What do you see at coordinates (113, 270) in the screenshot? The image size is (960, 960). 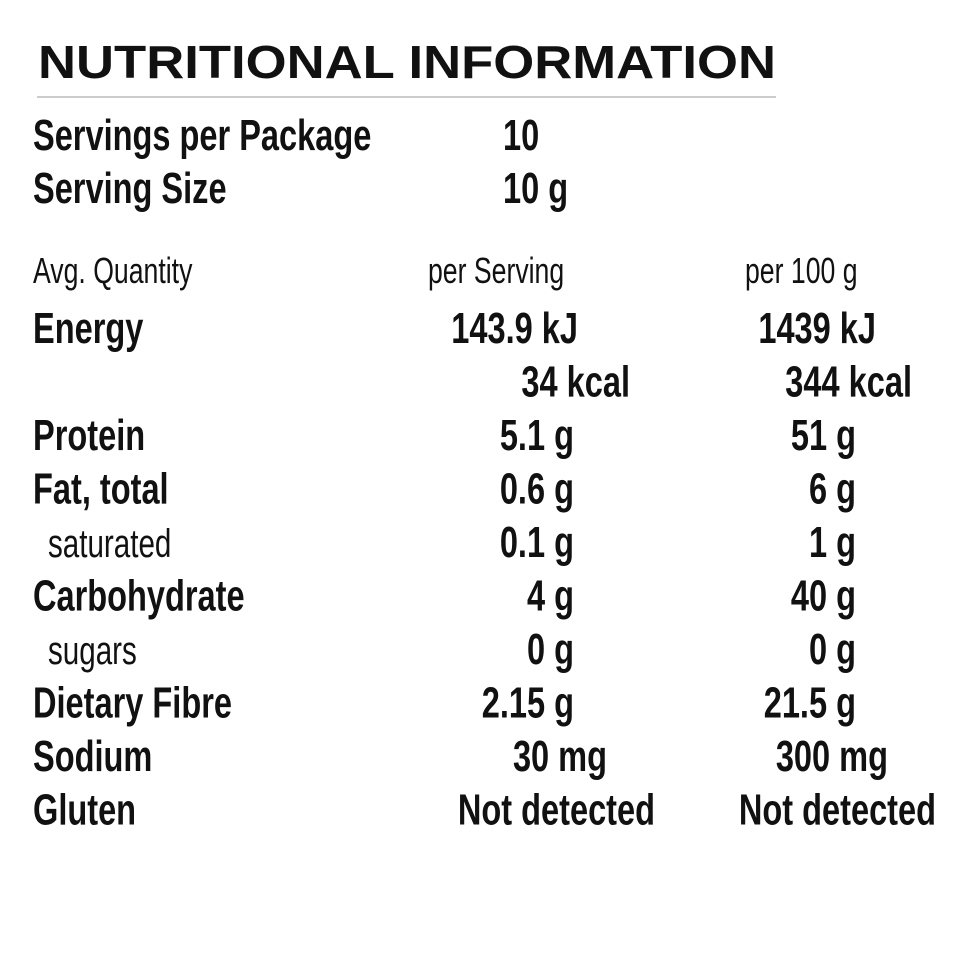 I see `column-header: Avg. Quantity` at bounding box center [113, 270].